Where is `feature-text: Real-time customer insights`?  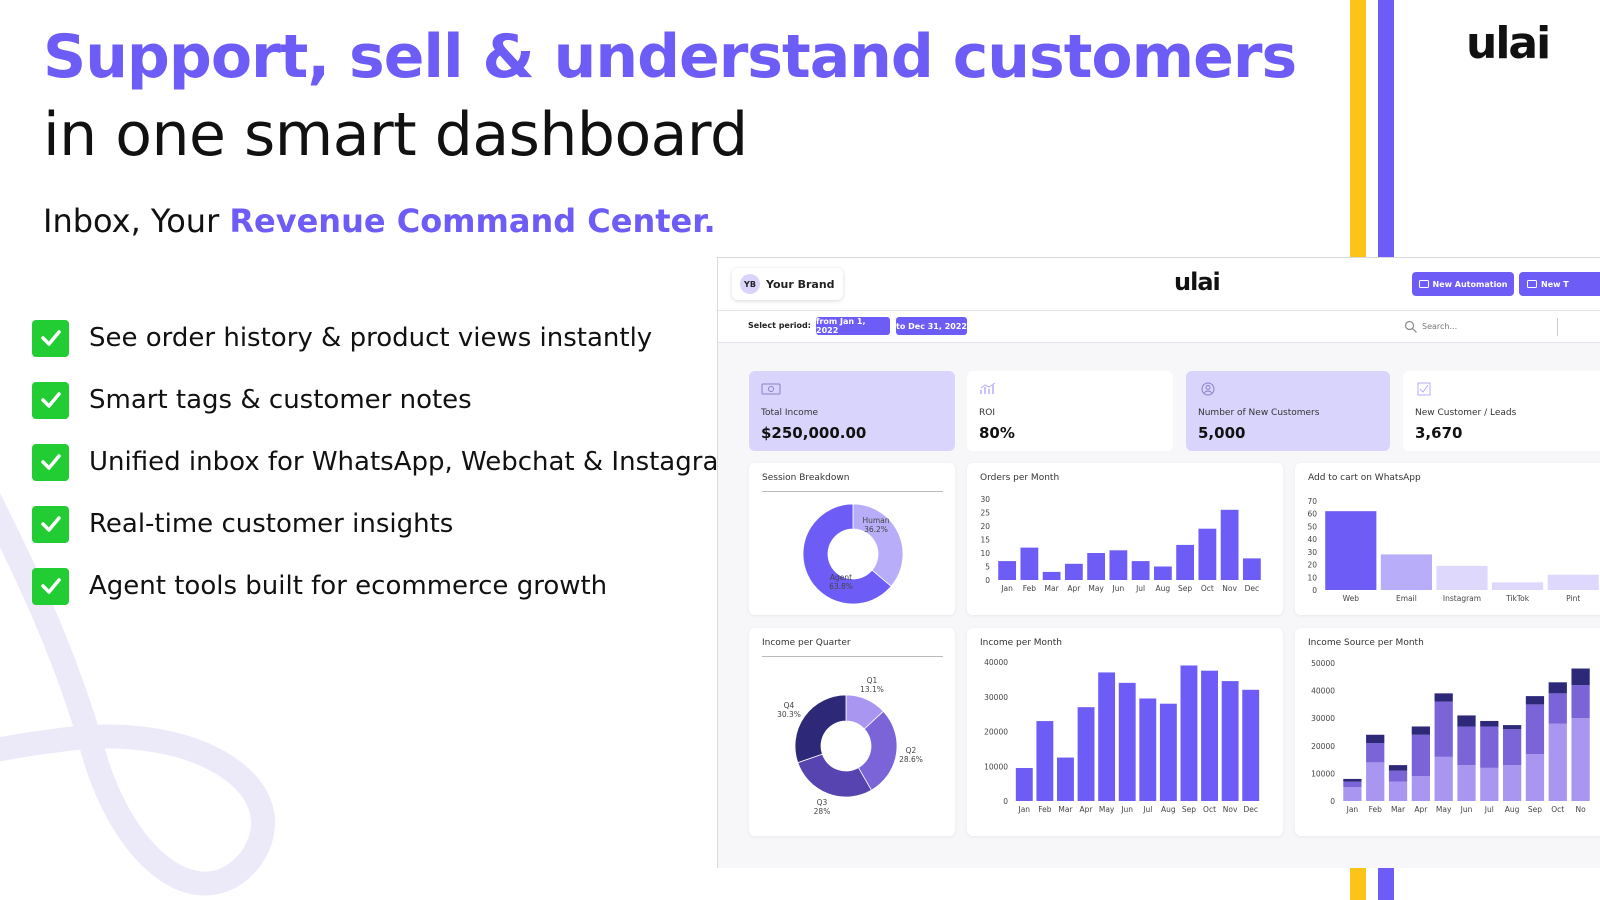
feature-text: Real-time customer insights is located at coordinates (271, 524).